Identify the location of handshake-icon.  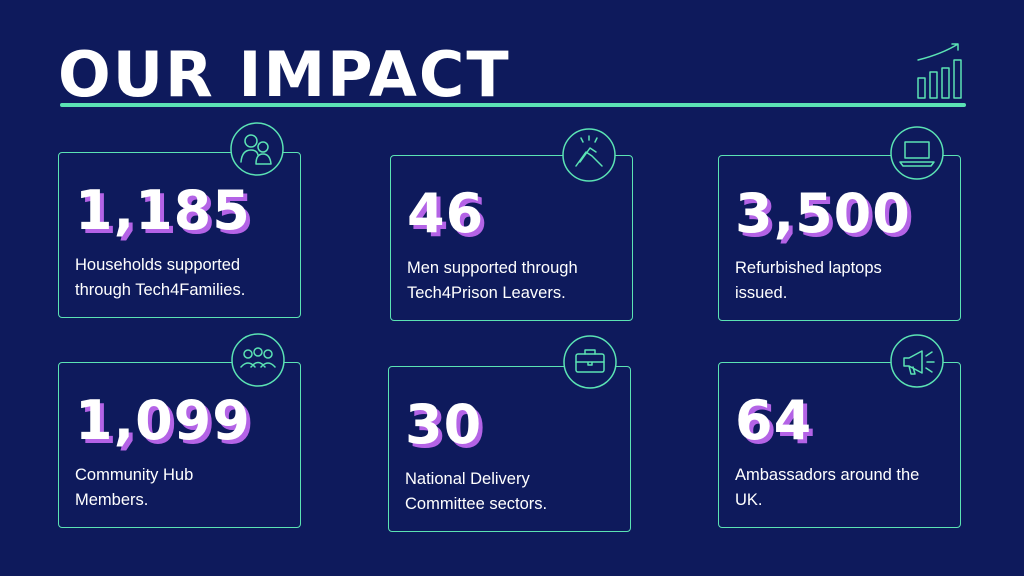
(589, 155).